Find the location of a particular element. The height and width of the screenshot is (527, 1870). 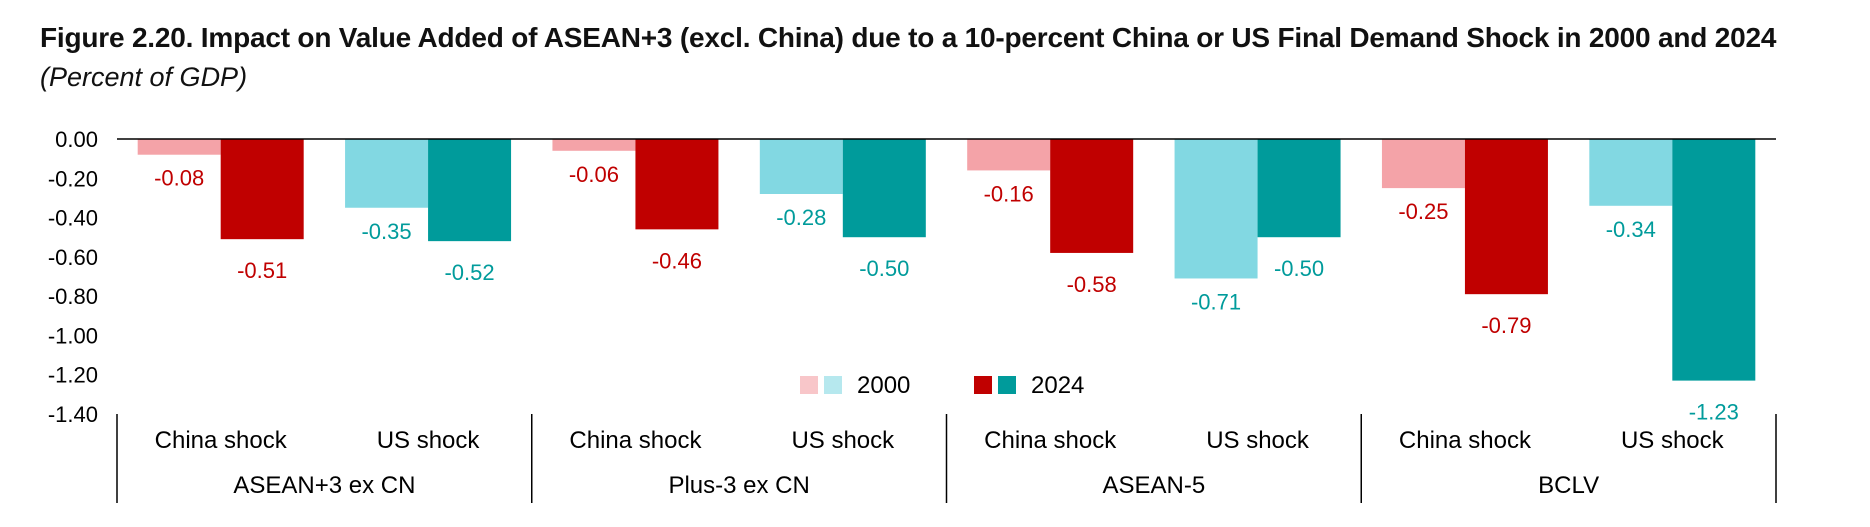

legend-swatch-us-2024 is located at coordinates (1007, 385).